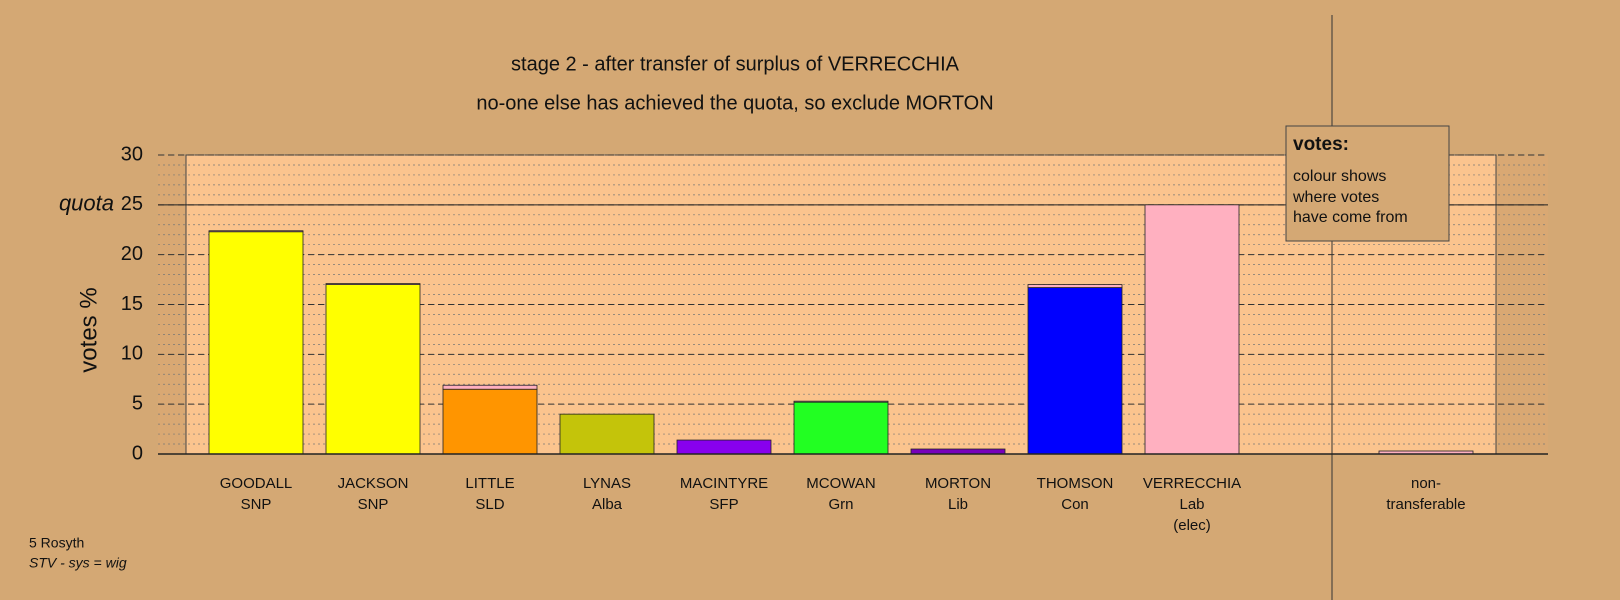 The height and width of the screenshot is (600, 1620). I want to click on x-tick-label: THOMSON, so click(1075, 483).